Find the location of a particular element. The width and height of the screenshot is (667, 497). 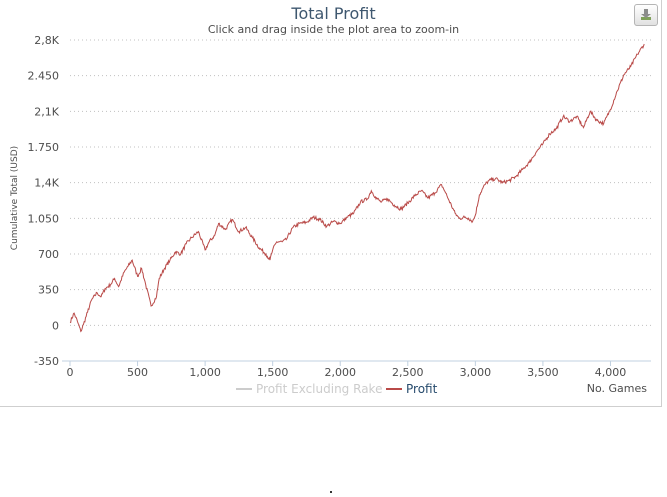

x-tick-label: 3,000 is located at coordinates (476, 372).